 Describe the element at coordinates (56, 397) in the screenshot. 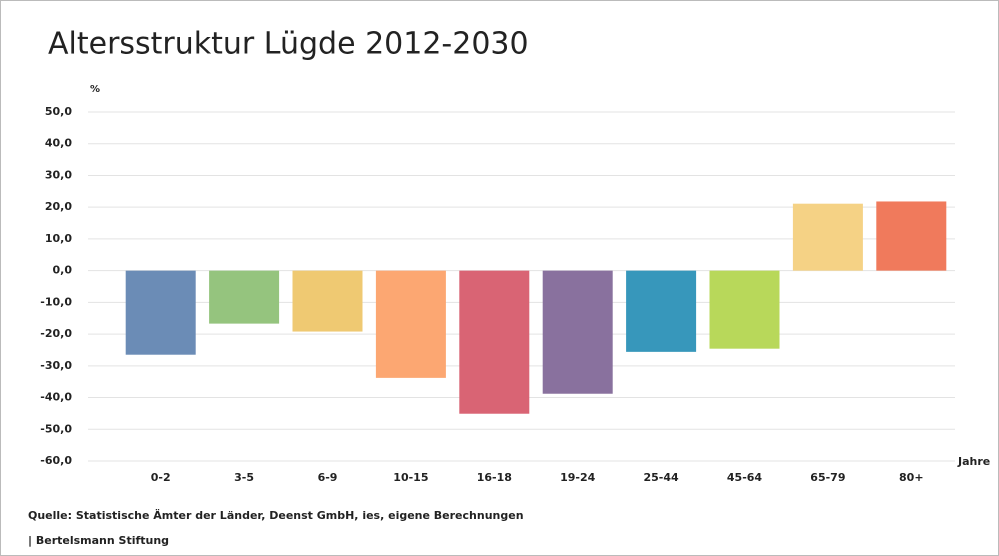

I see `y-tick-label: -40,0` at that location.